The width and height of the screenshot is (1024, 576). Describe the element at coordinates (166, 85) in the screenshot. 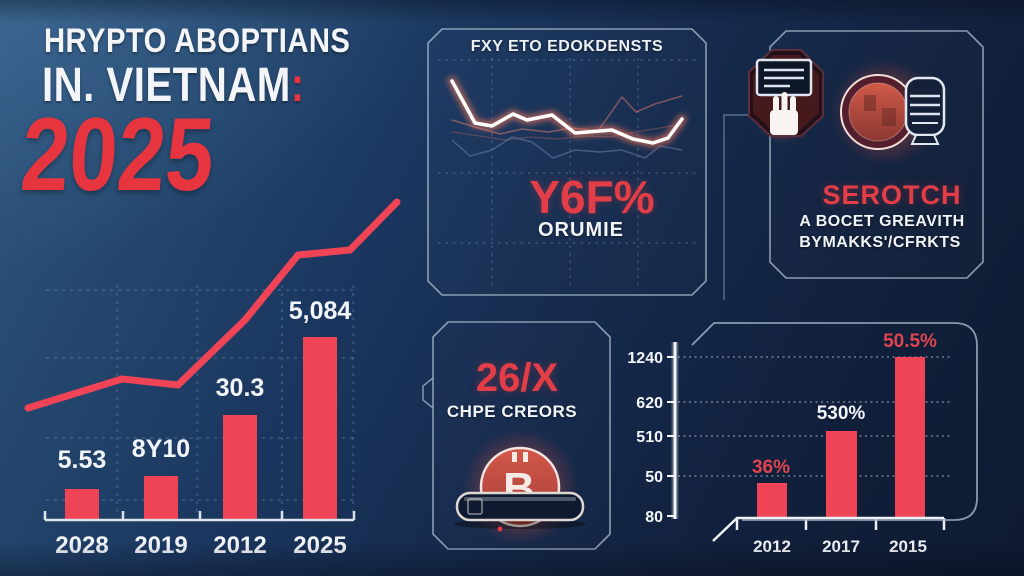

I see `title-line2-text: IN. VIETNAM` at that location.